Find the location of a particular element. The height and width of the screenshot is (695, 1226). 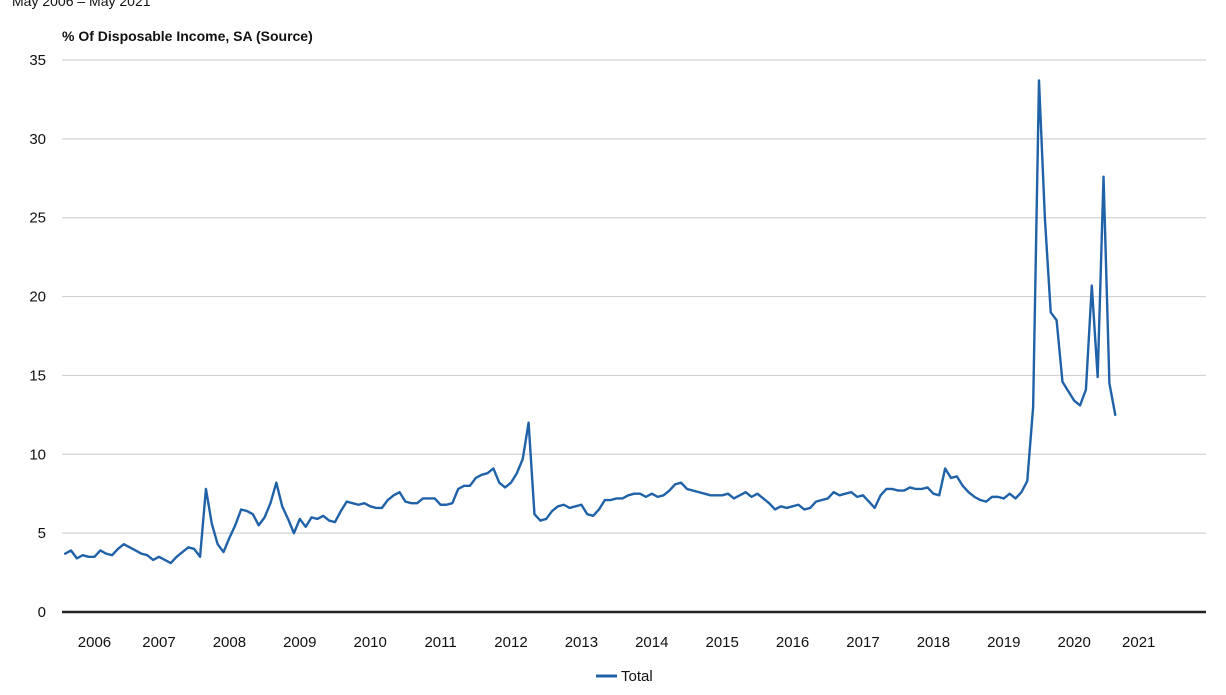

x-tick-label: 2012 is located at coordinates (510, 642).